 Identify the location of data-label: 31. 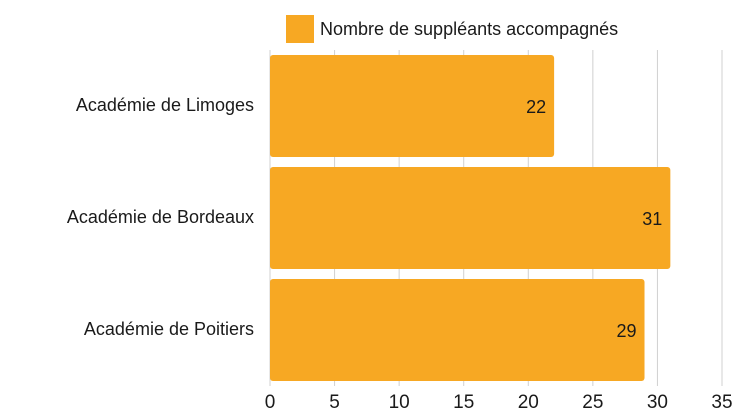
(652, 219).